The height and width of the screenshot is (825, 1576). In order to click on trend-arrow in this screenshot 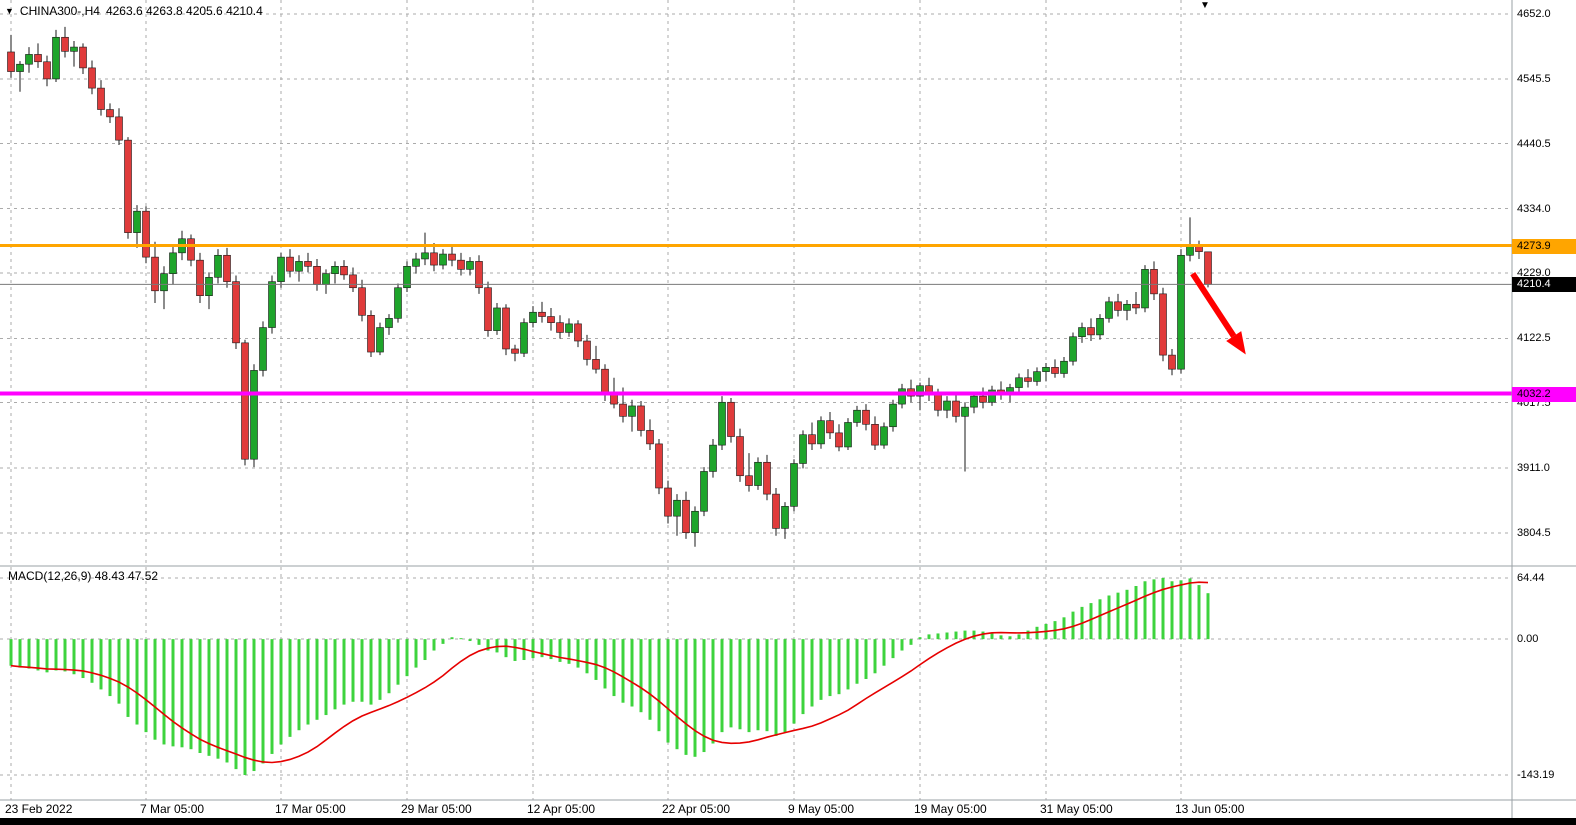, I will do `click(1218, 313)`.